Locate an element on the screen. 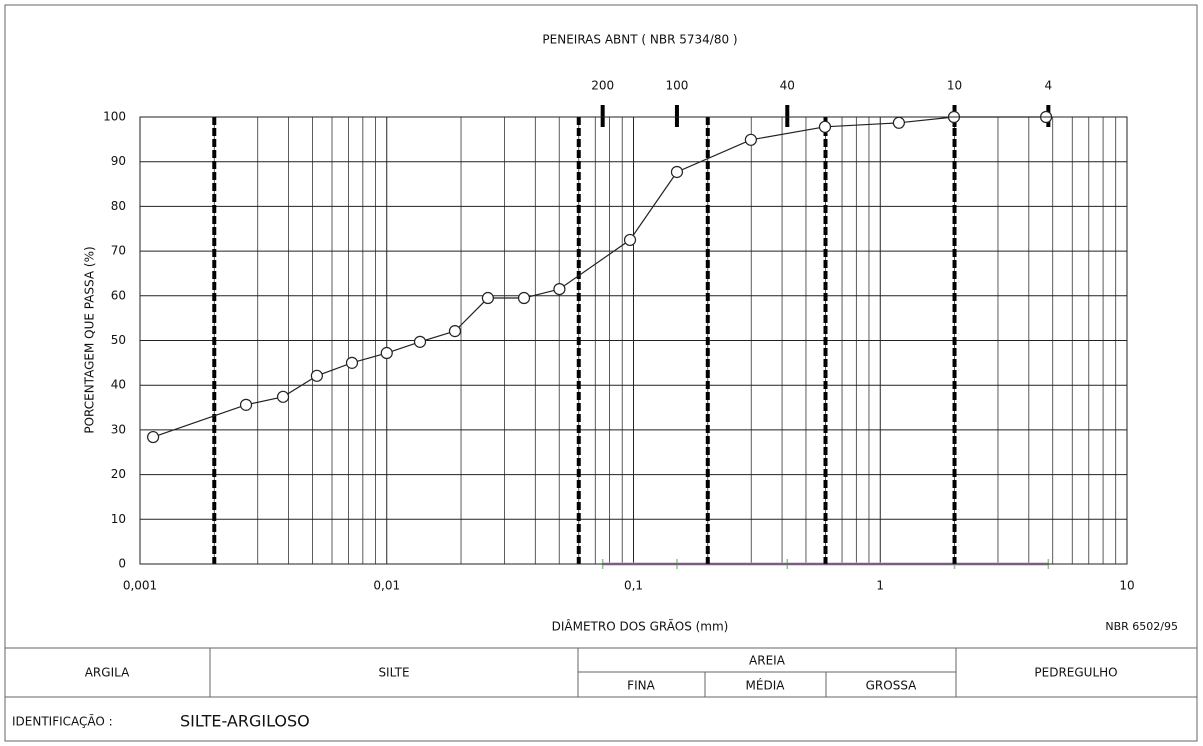  x-axis-label: DIÂMETRO DOS GRÃOS (mm) is located at coordinates (640, 626).